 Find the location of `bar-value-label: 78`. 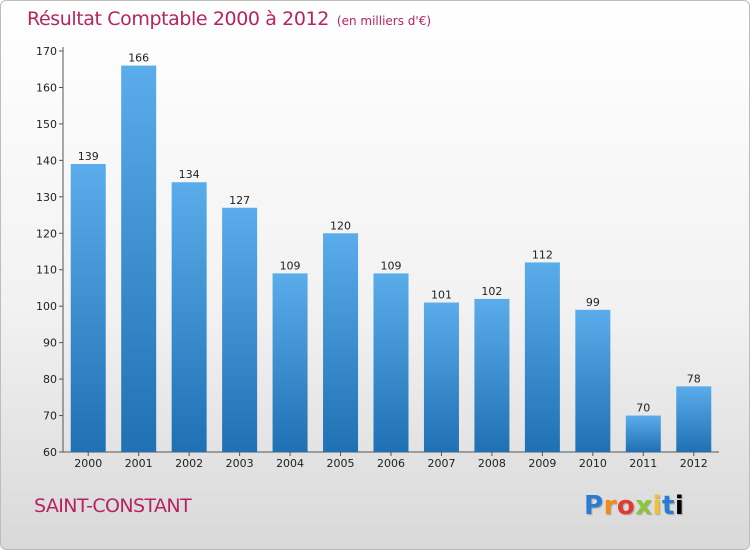

bar-value-label: 78 is located at coordinates (694, 378).